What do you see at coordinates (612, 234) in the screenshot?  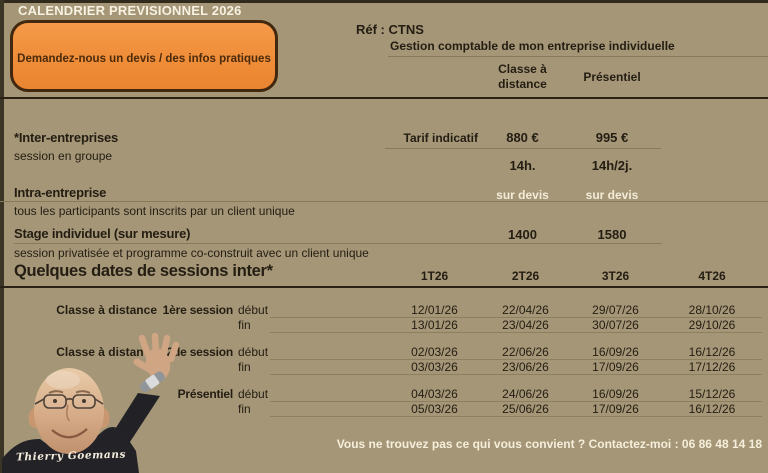 I see `price-stage-presentiel: 1580` at bounding box center [612, 234].